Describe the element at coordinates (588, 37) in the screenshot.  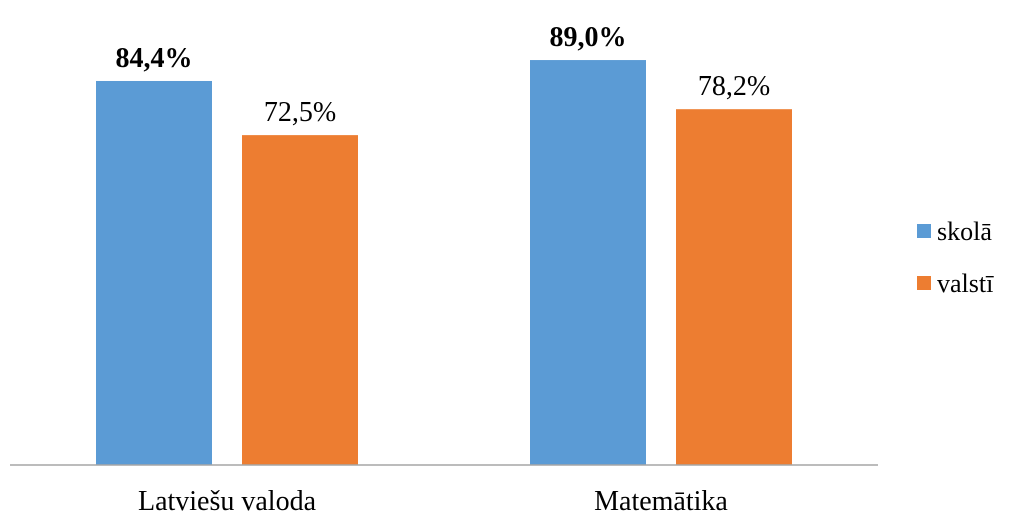
I see `data-label: 89,0%` at that location.